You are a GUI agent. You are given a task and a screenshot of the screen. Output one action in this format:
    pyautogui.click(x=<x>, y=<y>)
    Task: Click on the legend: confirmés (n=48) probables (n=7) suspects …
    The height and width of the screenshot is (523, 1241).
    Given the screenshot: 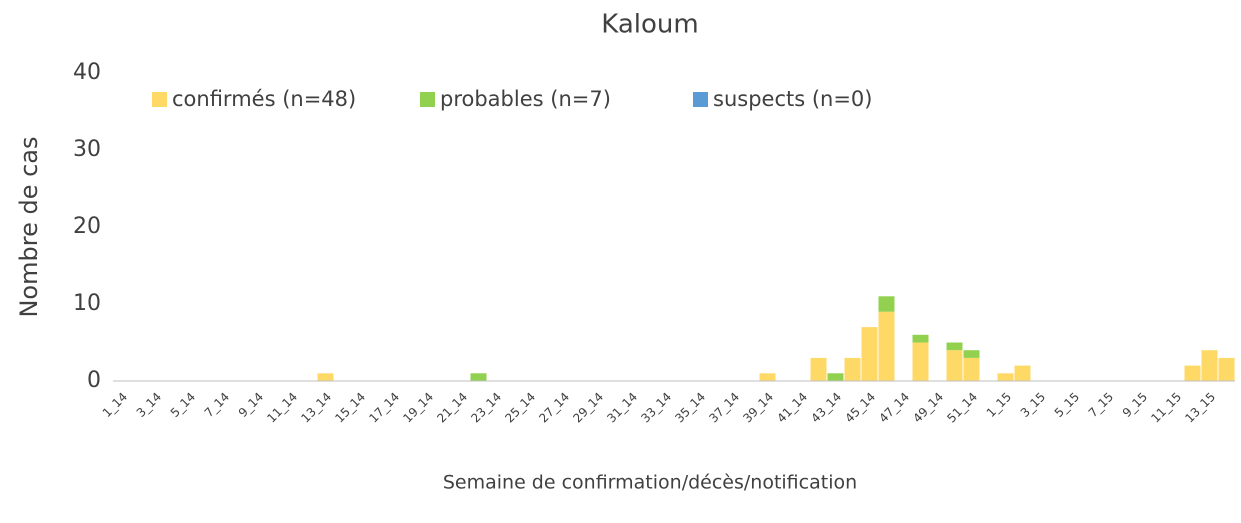 What is the action you would take?
    pyautogui.click(x=512, y=99)
    